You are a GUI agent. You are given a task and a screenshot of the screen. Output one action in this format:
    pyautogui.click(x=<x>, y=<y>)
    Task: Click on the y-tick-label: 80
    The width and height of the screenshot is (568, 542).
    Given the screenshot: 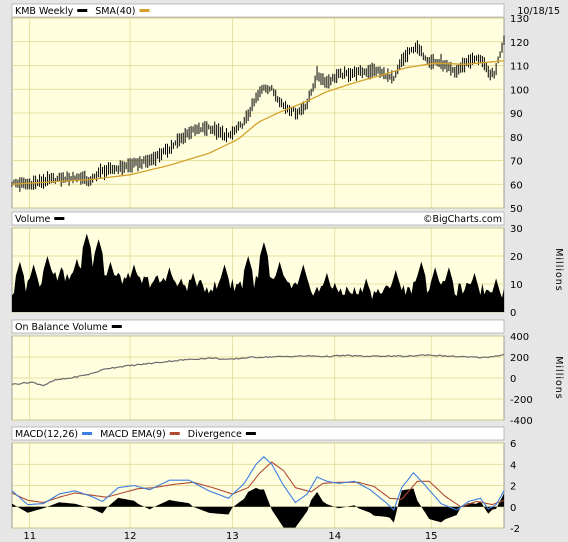 What is the action you would take?
    pyautogui.click(x=516, y=138)
    